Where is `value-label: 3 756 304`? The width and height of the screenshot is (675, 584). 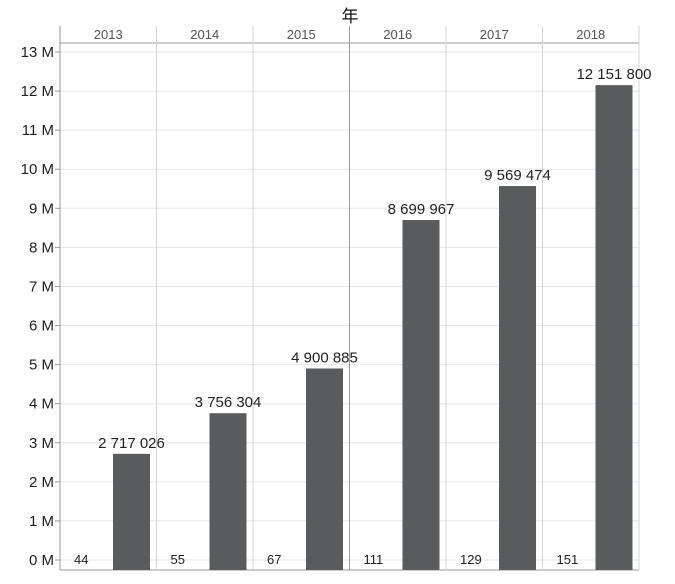
value-label: 3 756 304 is located at coordinates (228, 402).